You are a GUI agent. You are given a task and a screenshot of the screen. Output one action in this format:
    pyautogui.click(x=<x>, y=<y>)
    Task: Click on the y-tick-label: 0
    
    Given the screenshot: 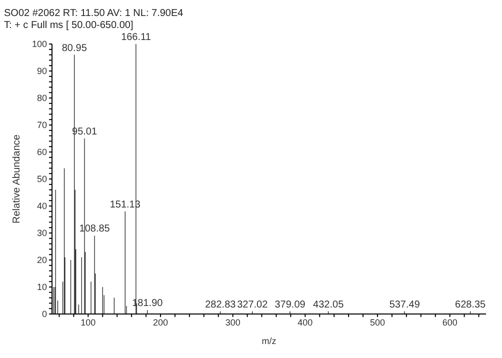 What is the action you would take?
    pyautogui.click(x=44, y=314)
    